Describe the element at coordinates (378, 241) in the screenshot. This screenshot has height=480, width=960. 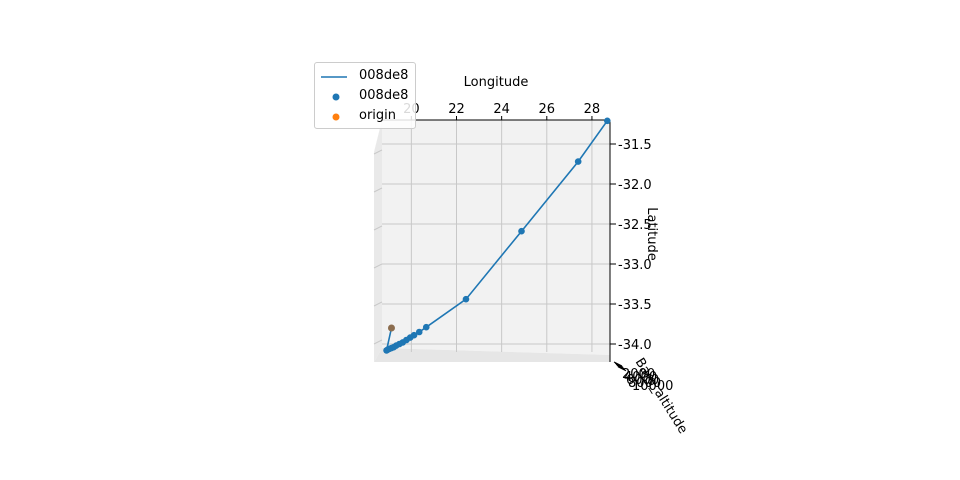
I see `side-pane` at that location.